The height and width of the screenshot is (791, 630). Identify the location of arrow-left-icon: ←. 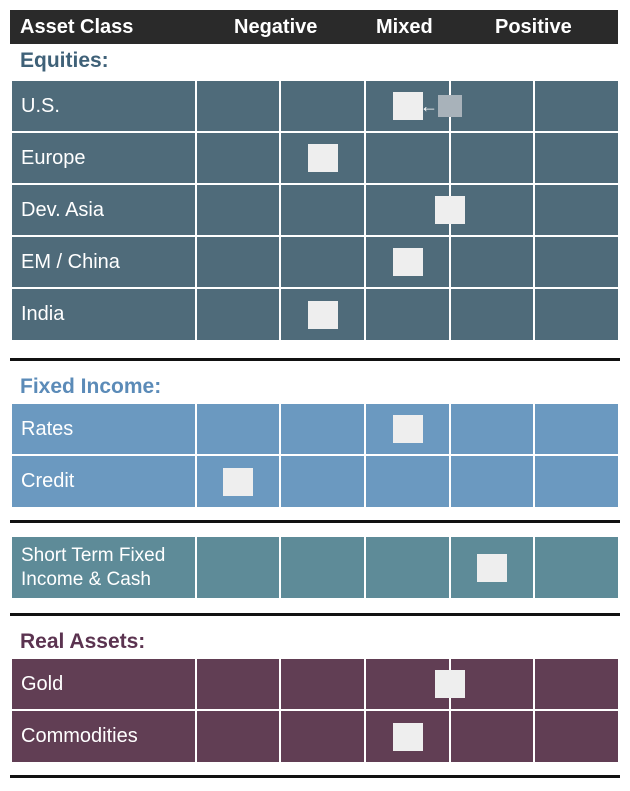
(429, 106).